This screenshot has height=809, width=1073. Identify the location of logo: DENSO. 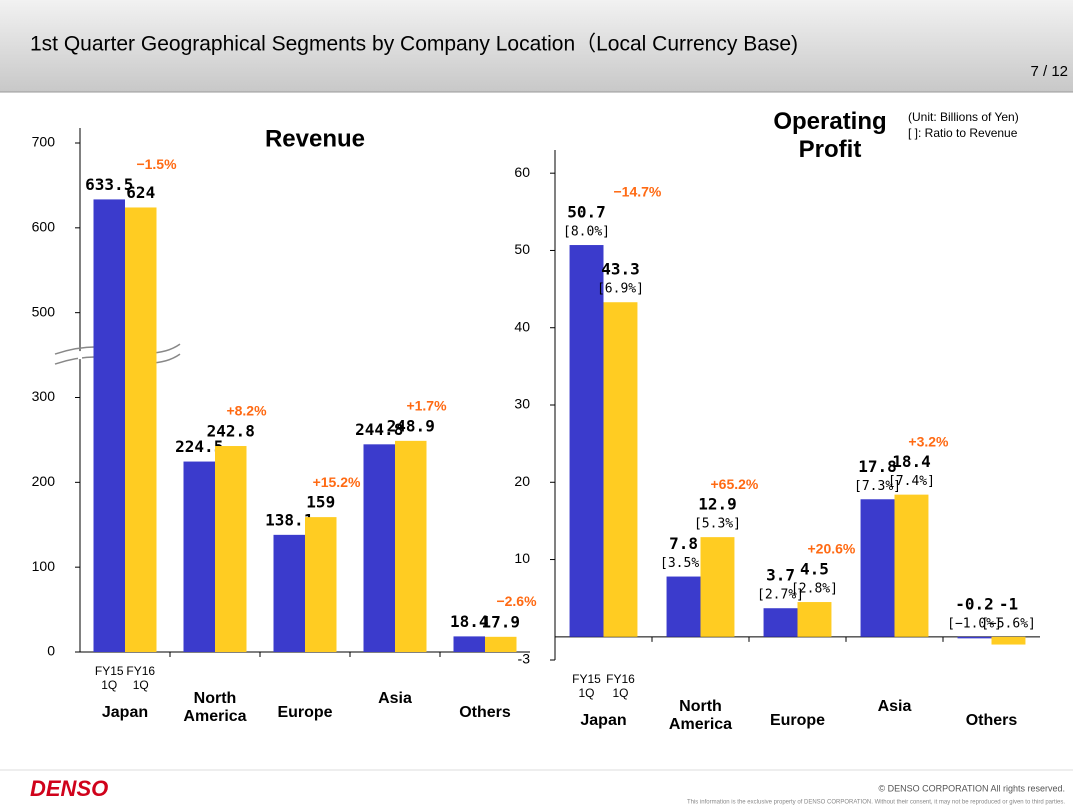
(69, 788).